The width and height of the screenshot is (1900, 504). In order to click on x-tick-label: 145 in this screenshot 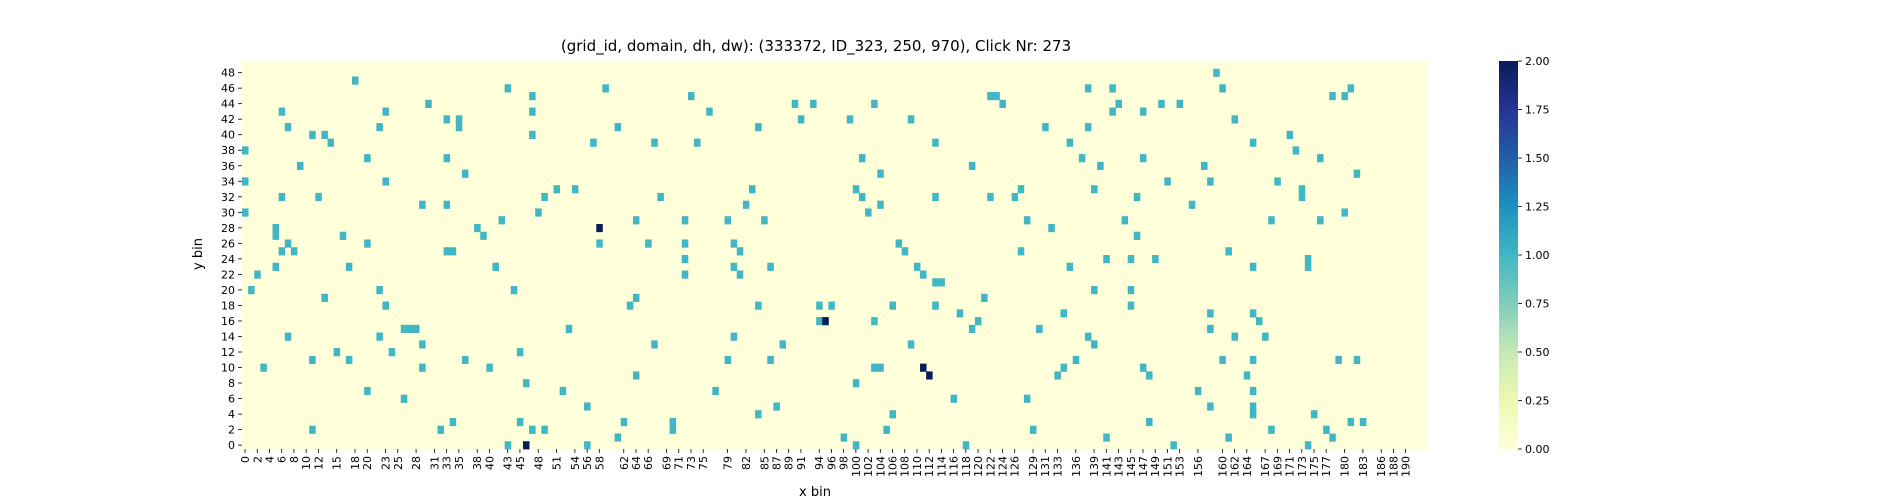, I will do `click(1131, 466)`.